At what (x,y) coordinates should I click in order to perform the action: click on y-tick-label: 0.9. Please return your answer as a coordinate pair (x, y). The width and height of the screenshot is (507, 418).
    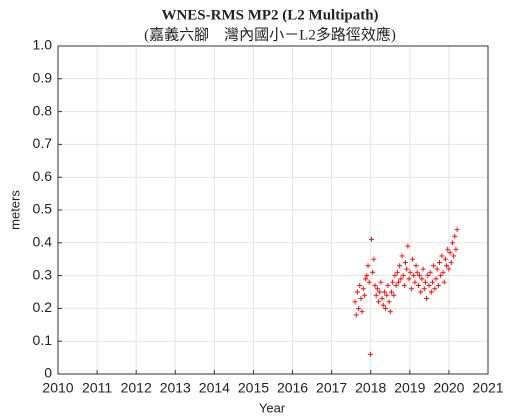
    Looking at the image, I should click on (43, 78).